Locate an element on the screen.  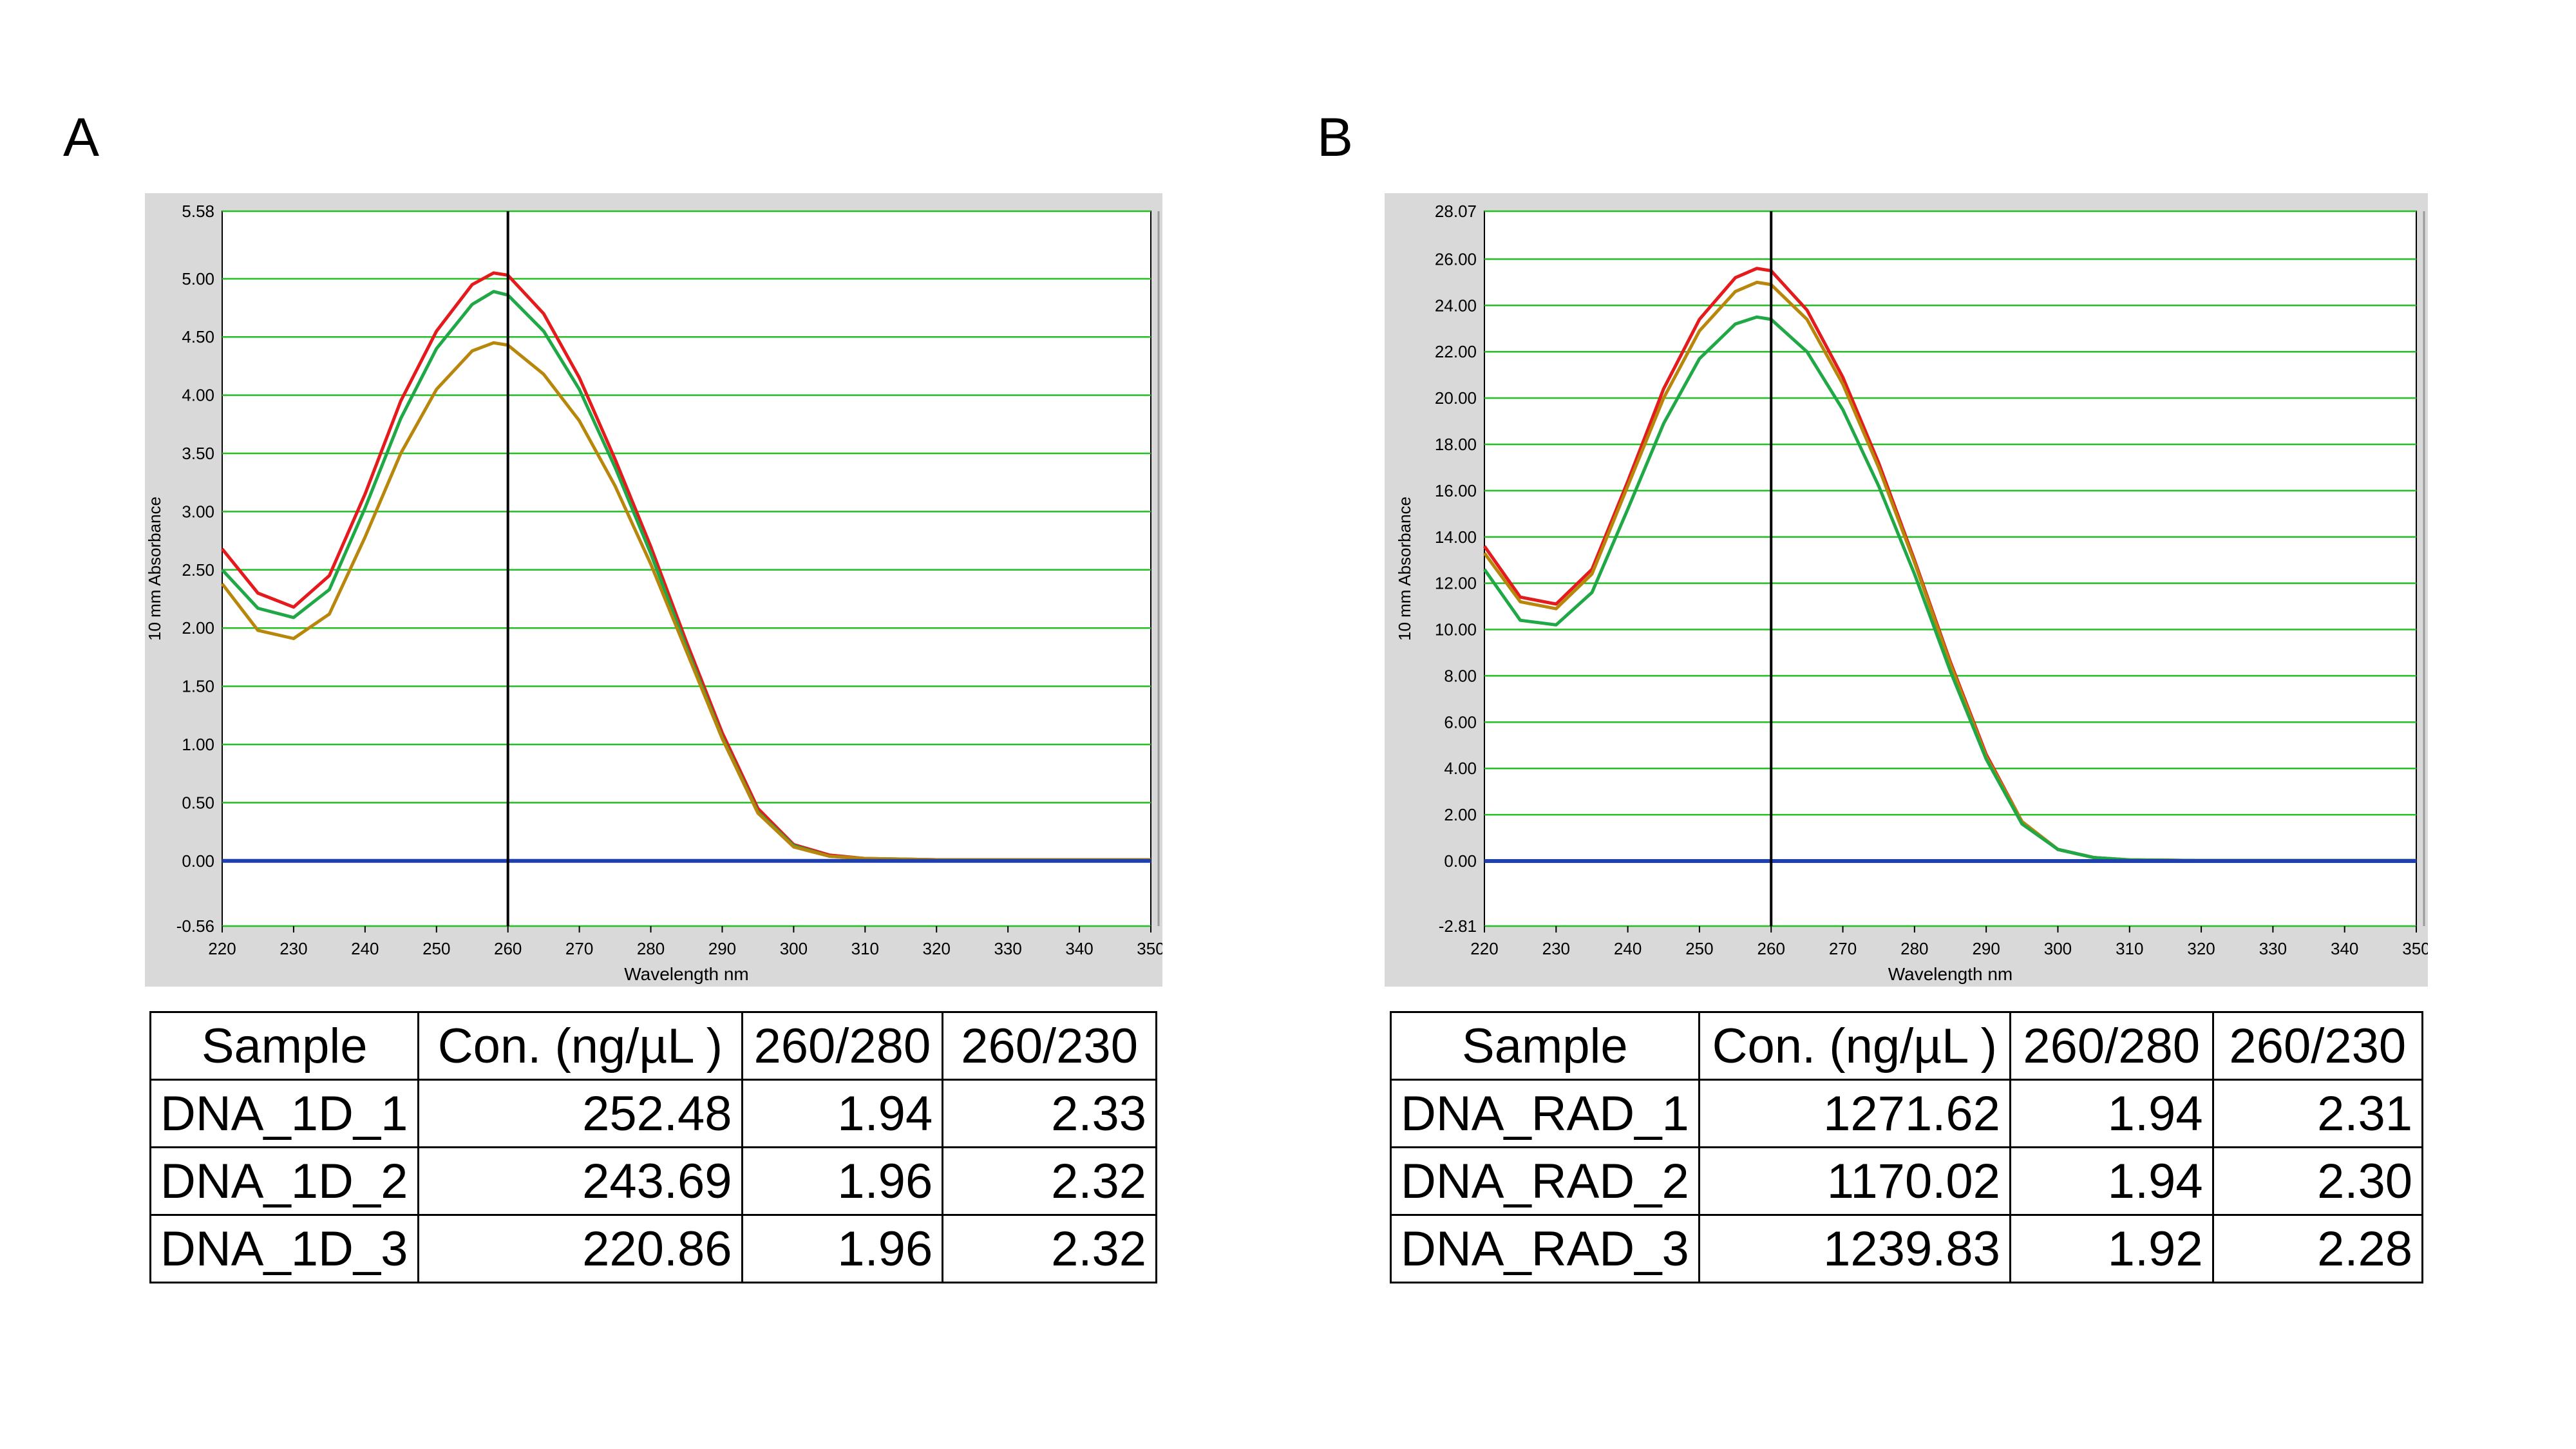
concentration-cell: 1271.62 is located at coordinates (1855, 1113).